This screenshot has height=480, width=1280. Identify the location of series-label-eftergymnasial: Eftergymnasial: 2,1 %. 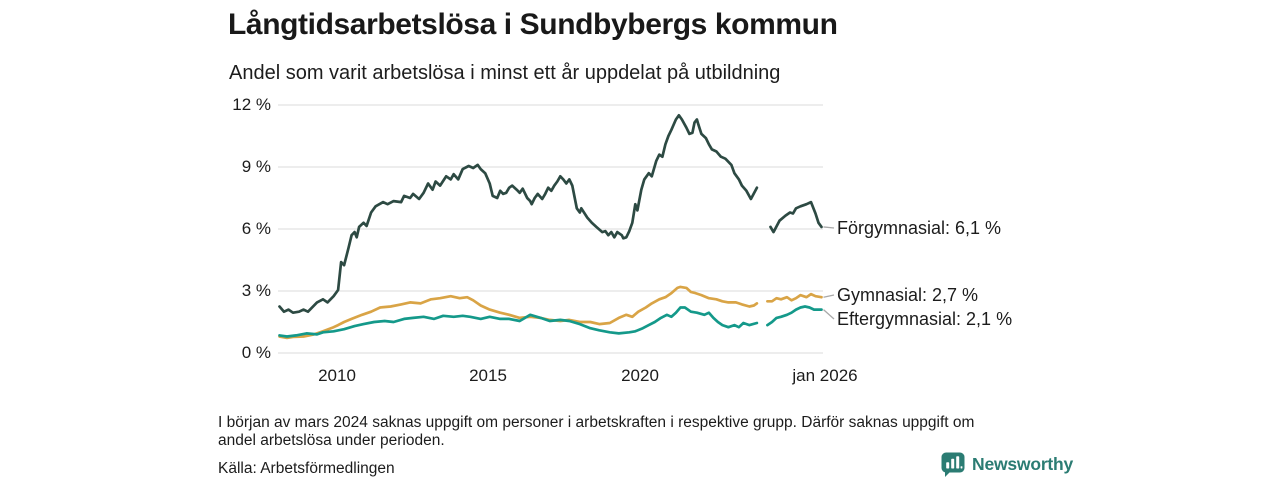
(925, 319).